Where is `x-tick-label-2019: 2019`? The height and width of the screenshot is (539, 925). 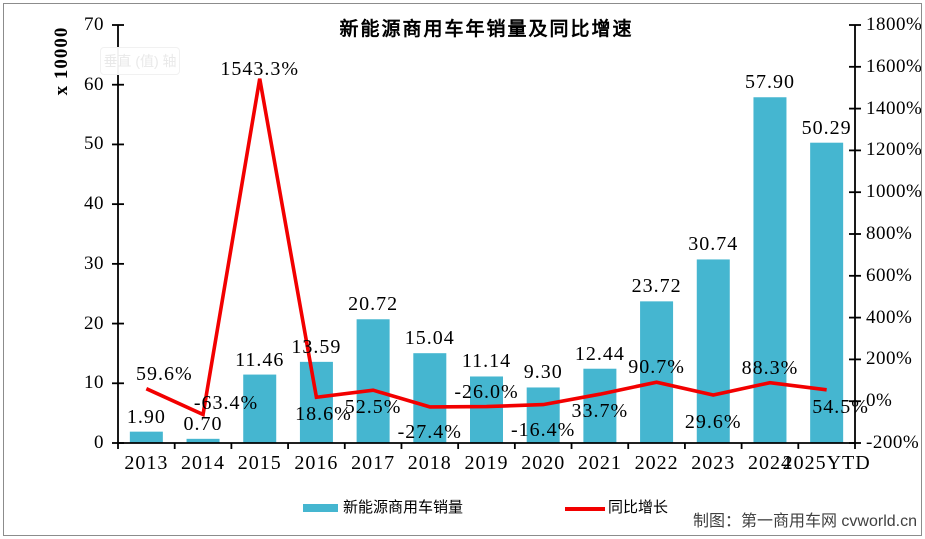
x-tick-label-2019: 2019 is located at coordinates (486, 463).